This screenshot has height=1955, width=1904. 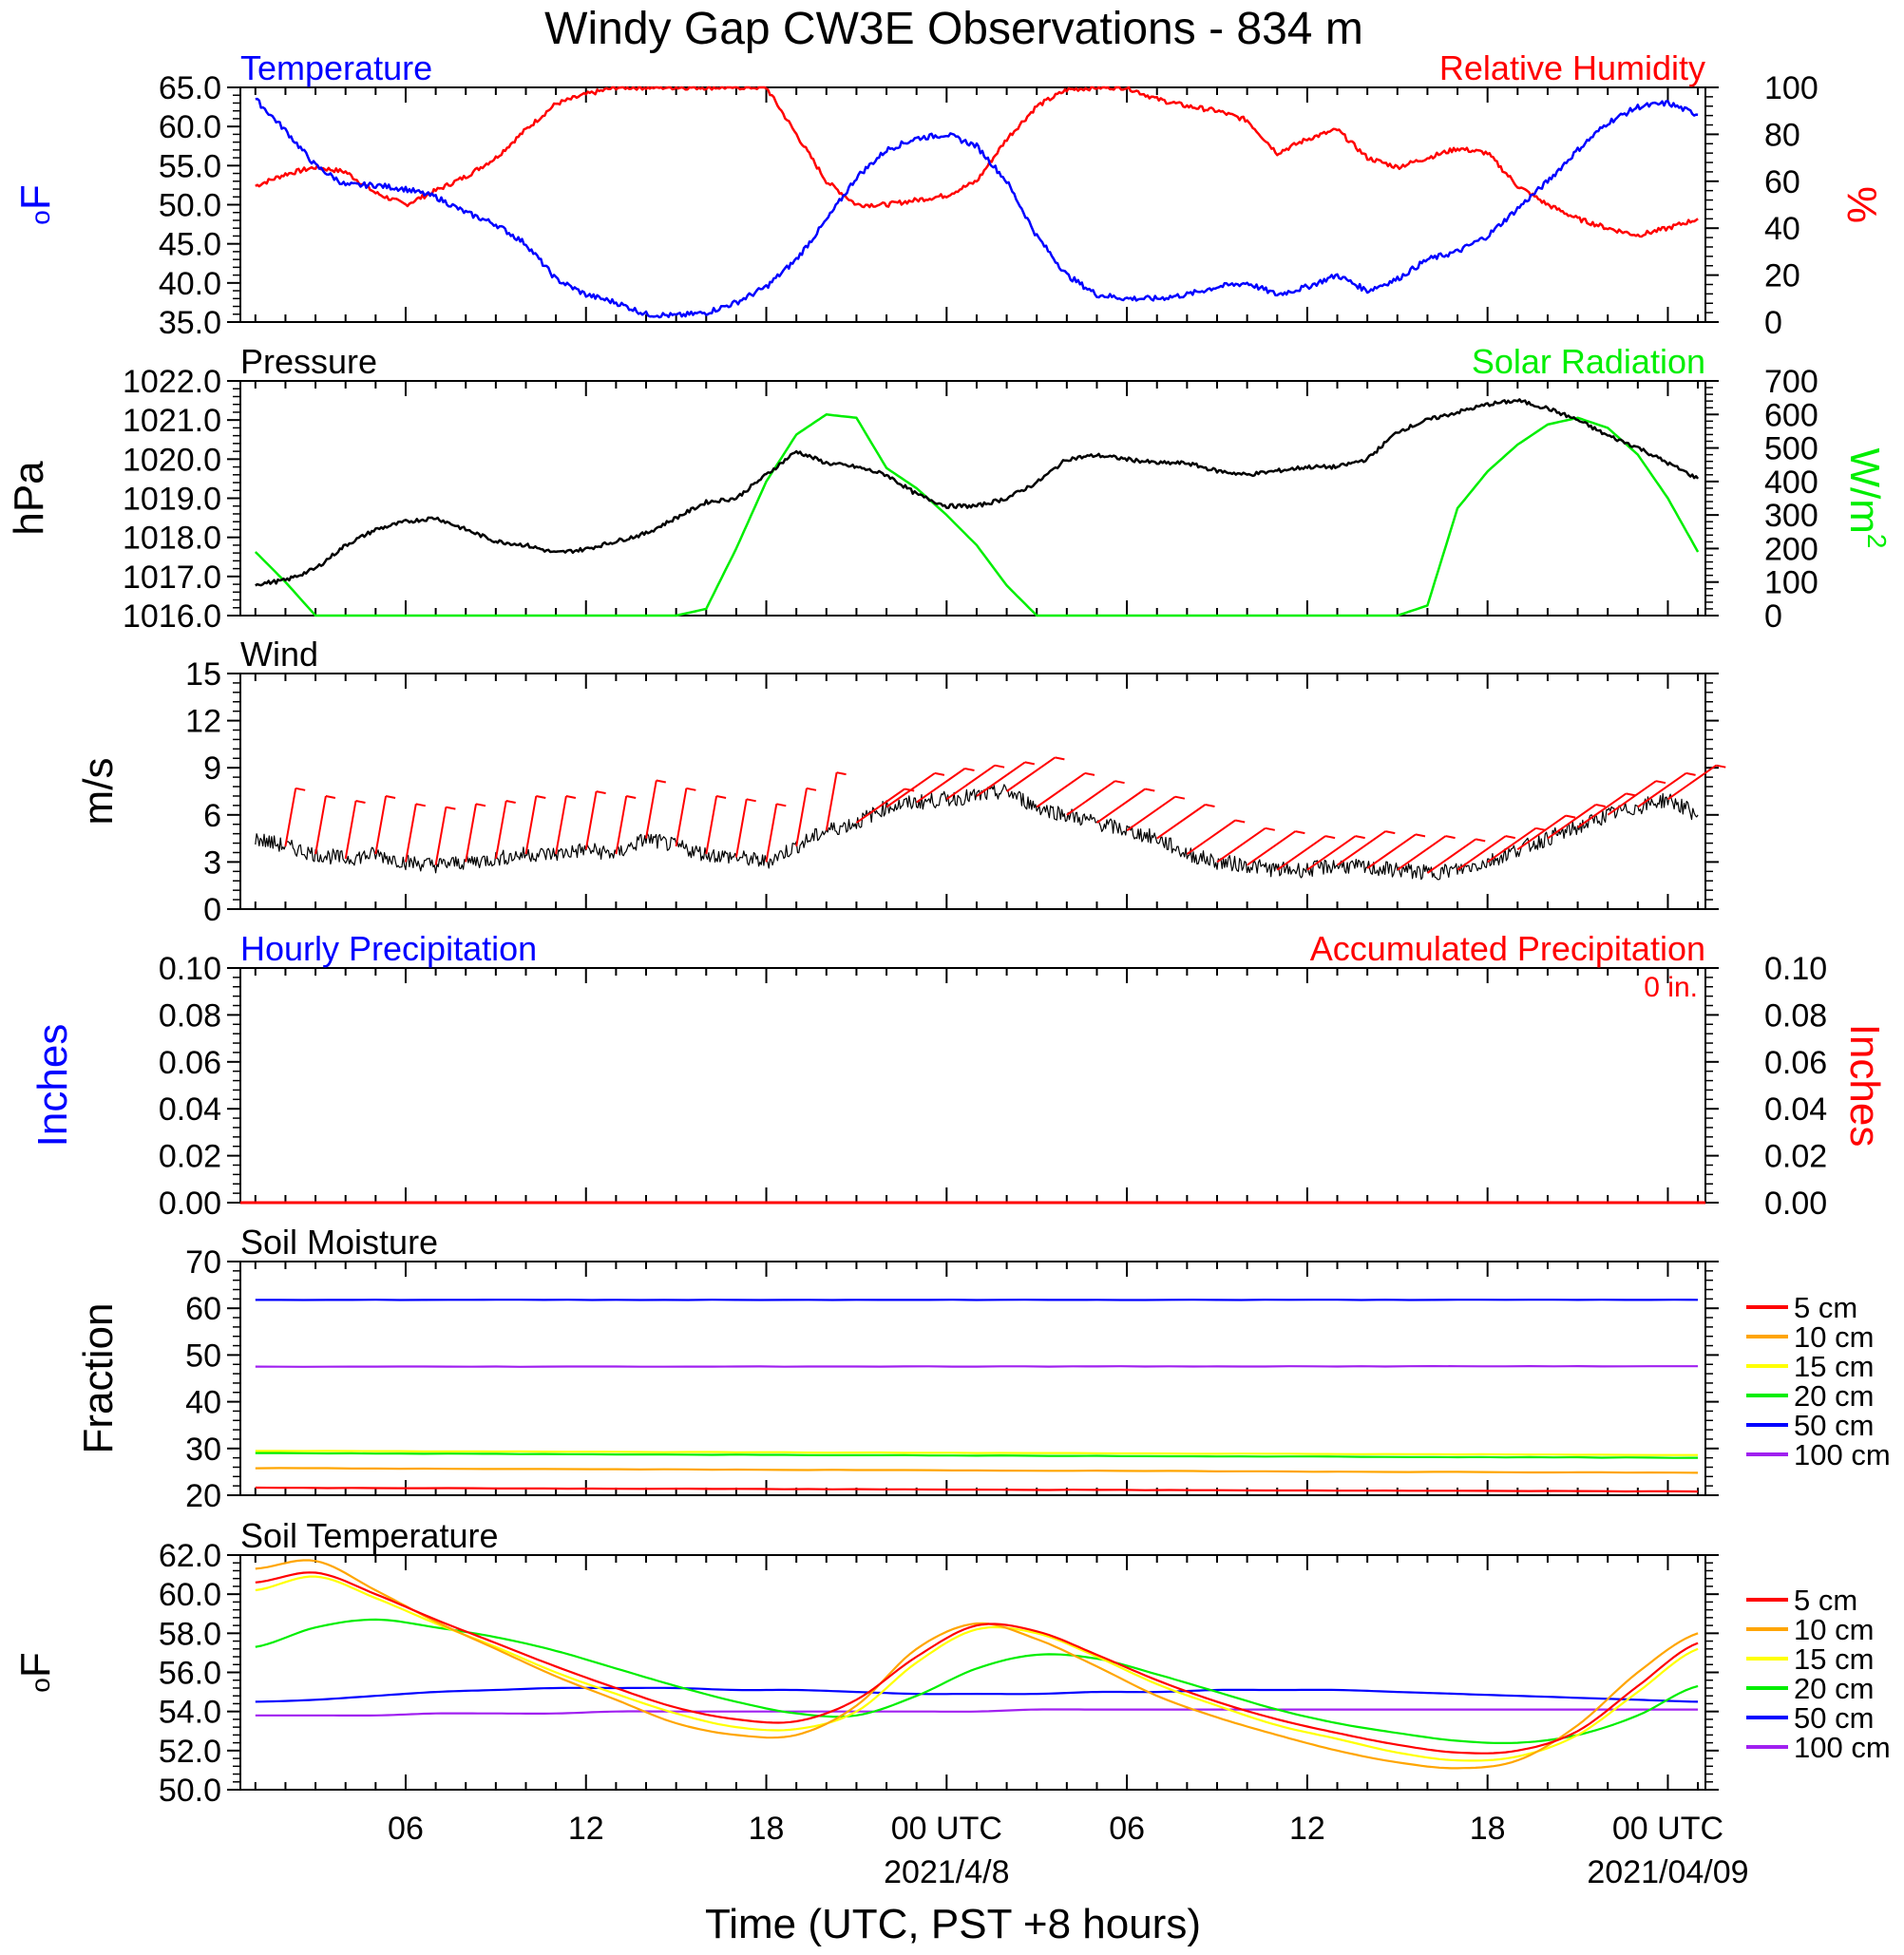 I want to click on y-unit-fraction: Fraction, so click(x=98, y=1378).